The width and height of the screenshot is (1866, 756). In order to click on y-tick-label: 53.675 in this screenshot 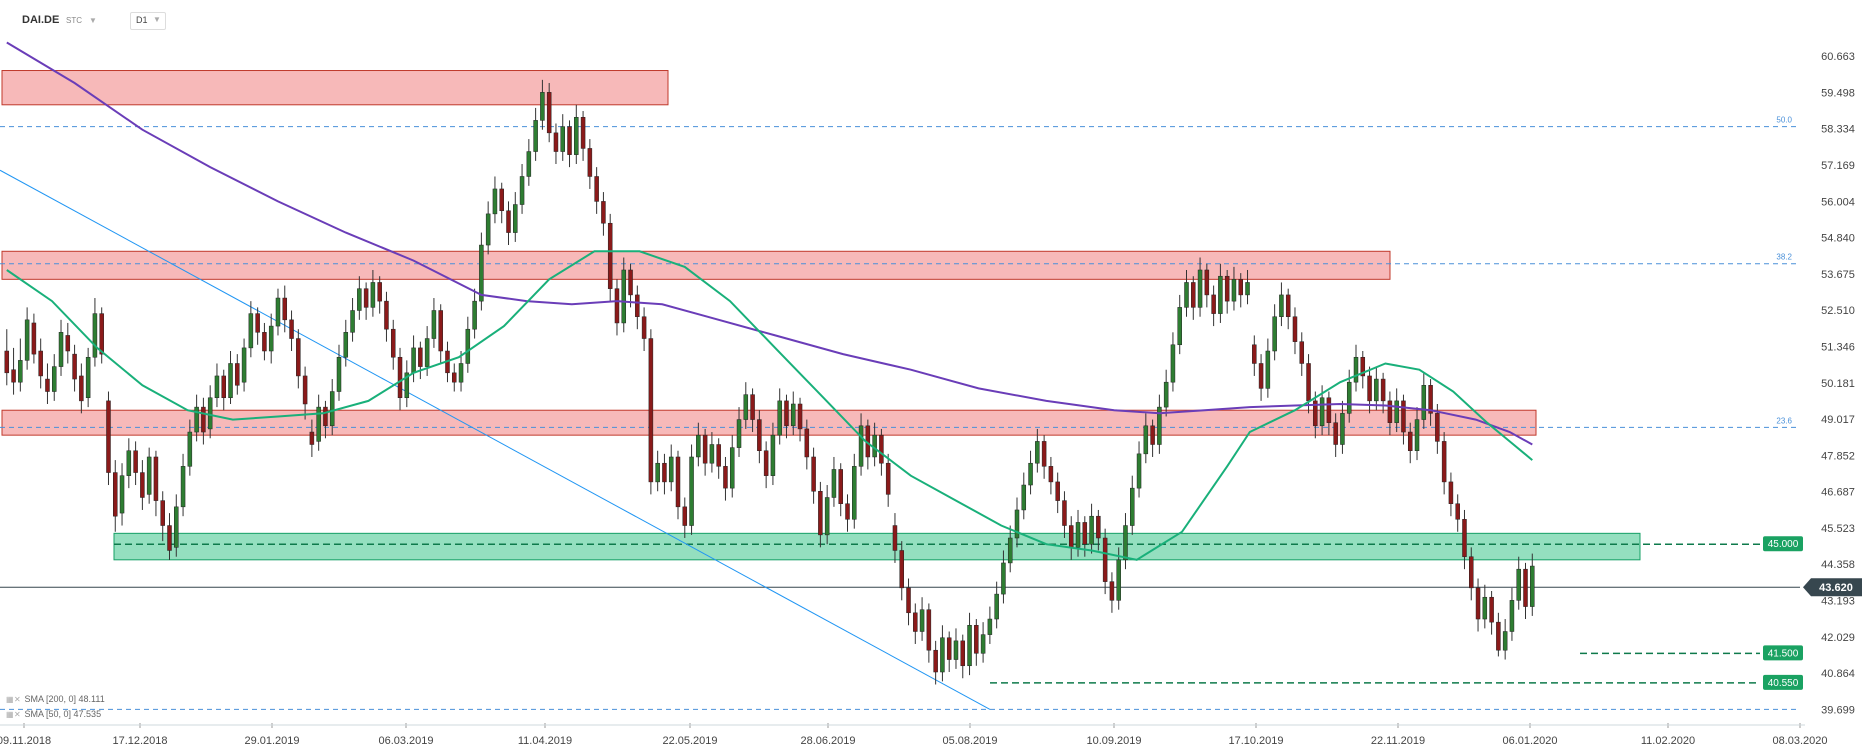, I will do `click(1838, 275)`.